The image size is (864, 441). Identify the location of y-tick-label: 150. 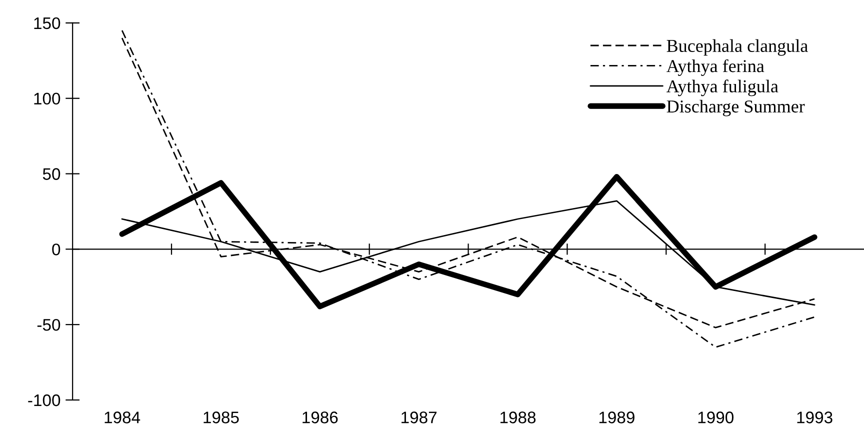
(47, 23).